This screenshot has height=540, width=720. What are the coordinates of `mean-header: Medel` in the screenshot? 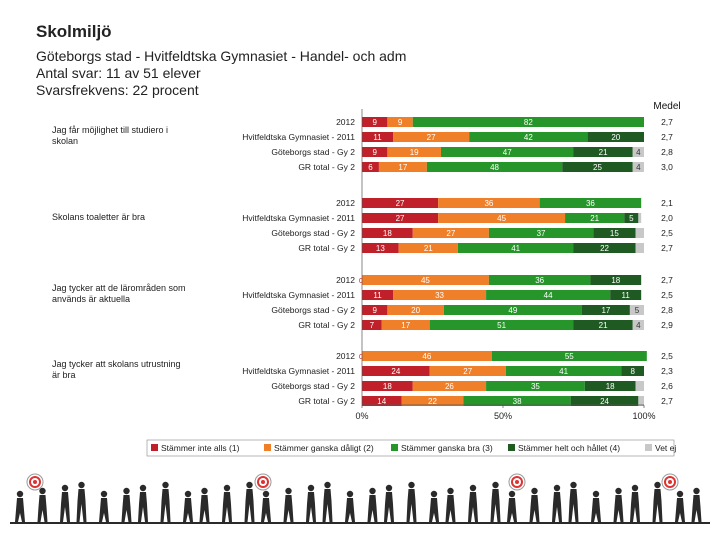 It's located at (666, 106).